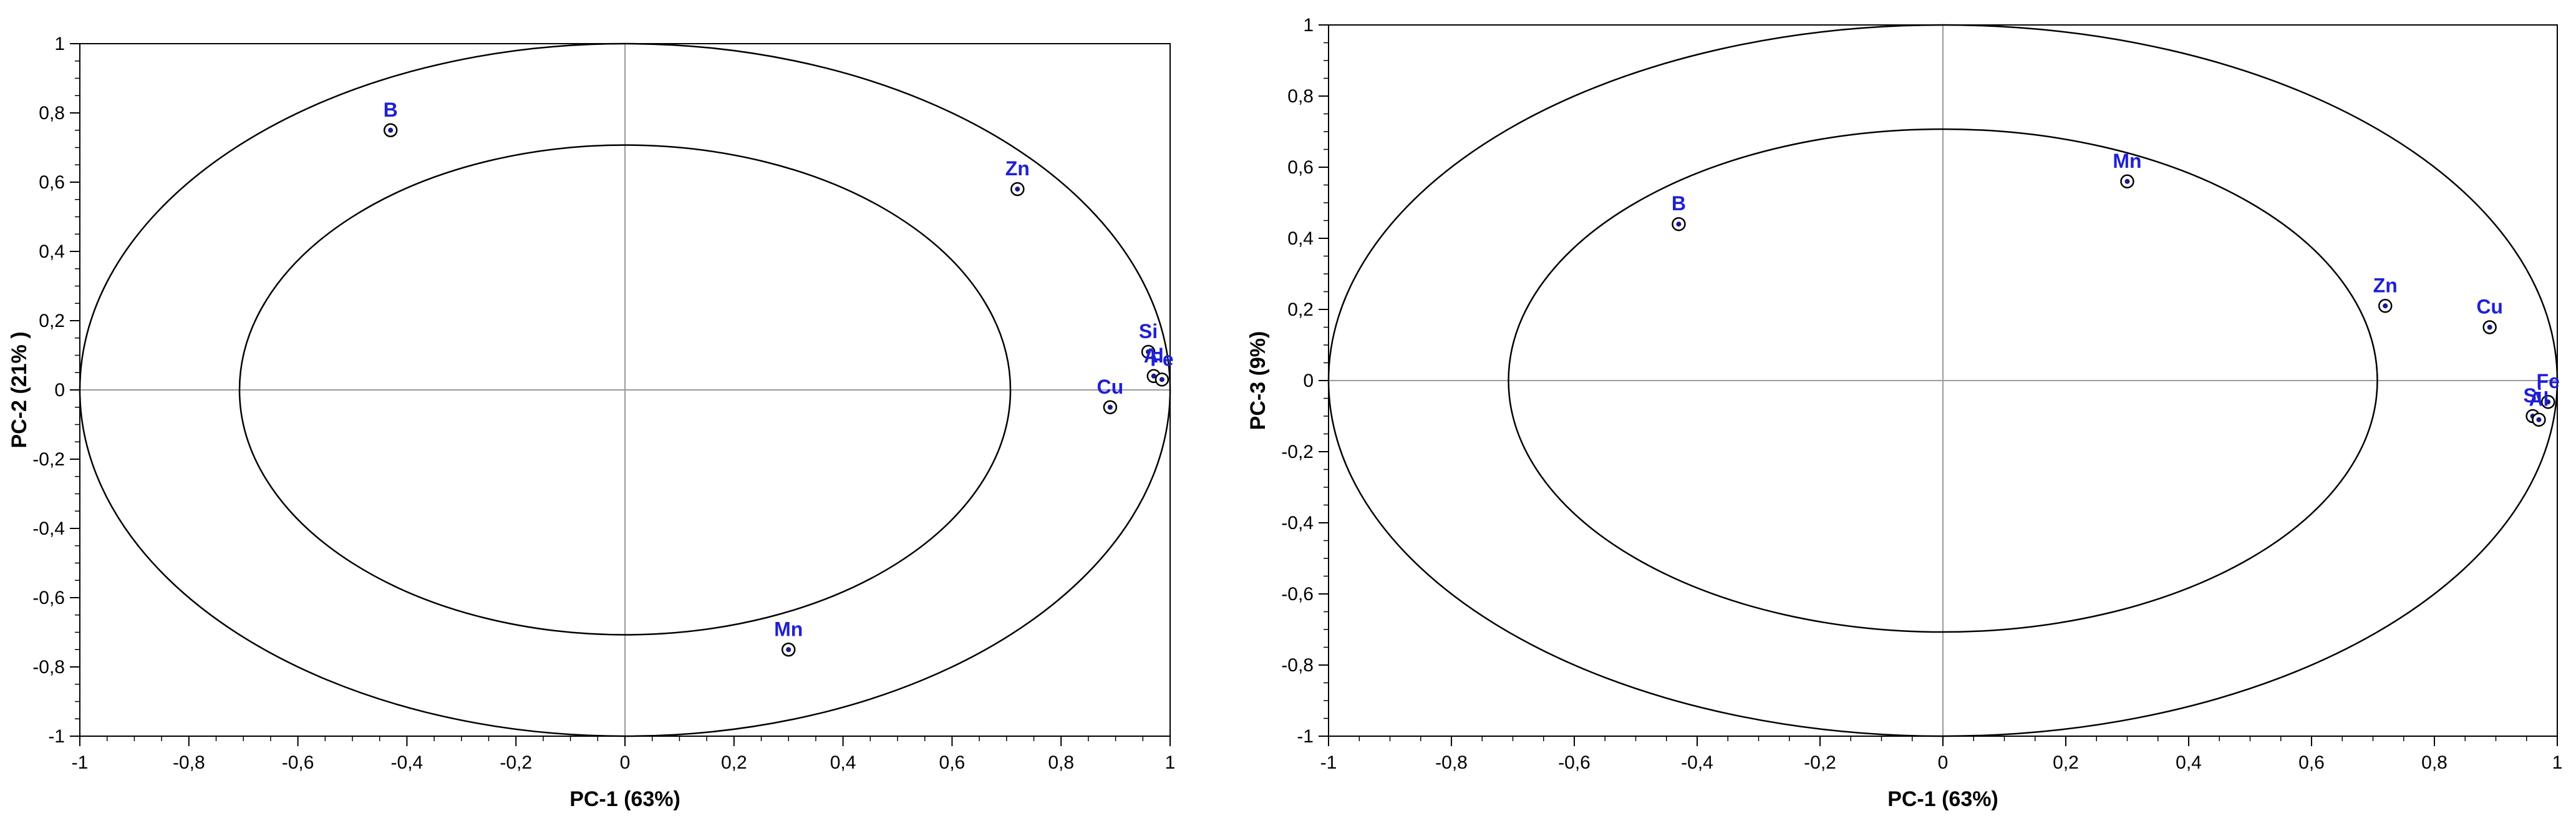  Describe the element at coordinates (19, 390) in the screenshot. I see `y-axis-label: PC-2 (21% )` at that location.